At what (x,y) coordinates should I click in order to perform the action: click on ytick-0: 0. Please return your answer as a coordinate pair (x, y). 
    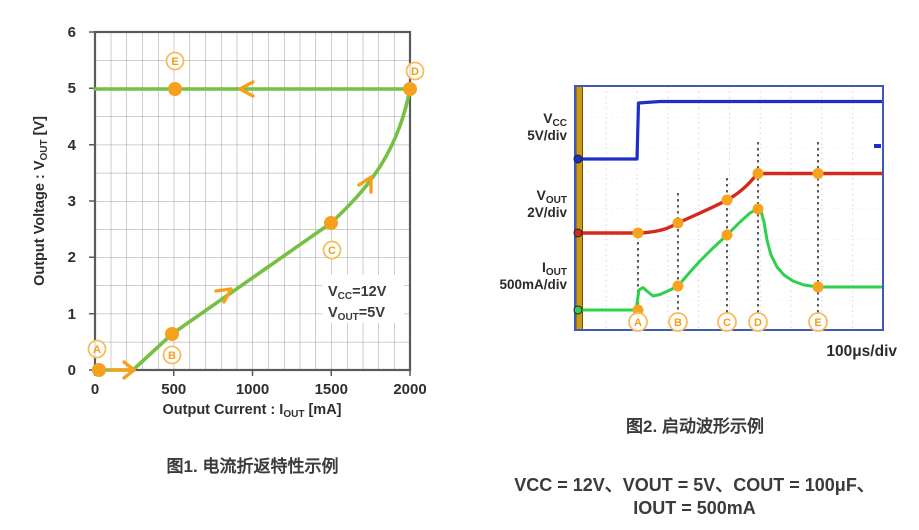
    Looking at the image, I should click on (72, 370).